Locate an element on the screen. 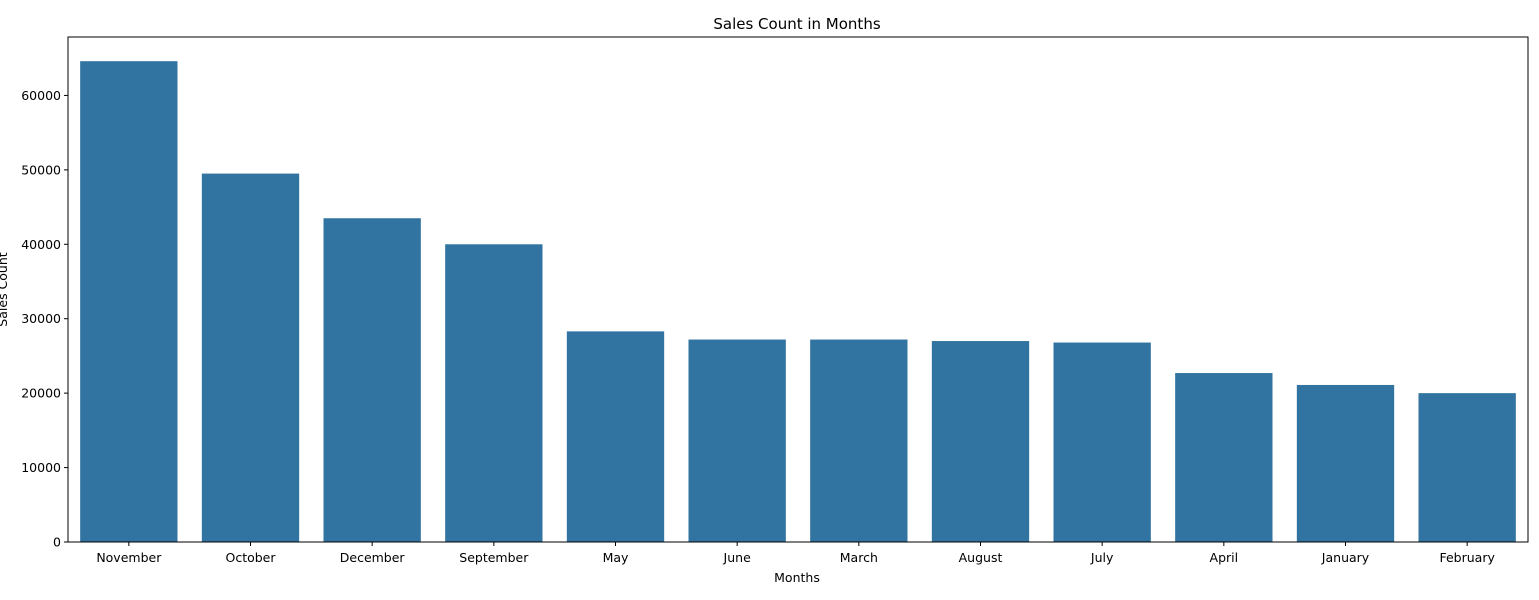 The image size is (1539, 600). bar-november is located at coordinates (129, 301).